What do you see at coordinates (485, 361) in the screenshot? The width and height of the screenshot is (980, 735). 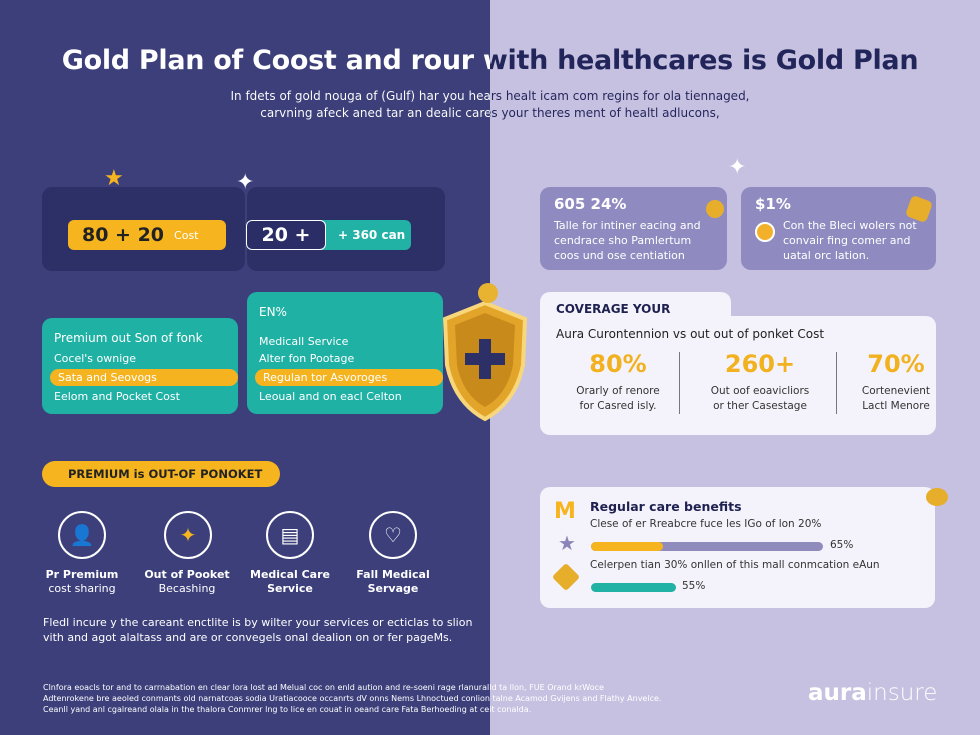 I see `shield-icon` at bounding box center [485, 361].